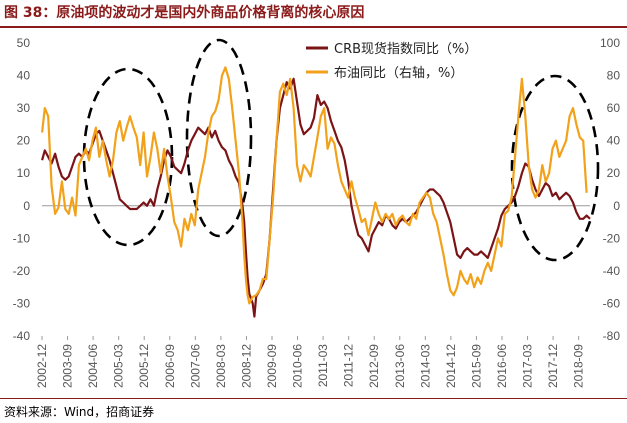 Image resolution: width=627 pixels, height=423 pixels. Describe the element at coordinates (400, 366) in the screenshot. I see `x-axis-tick-label: 2013-06` at that location.